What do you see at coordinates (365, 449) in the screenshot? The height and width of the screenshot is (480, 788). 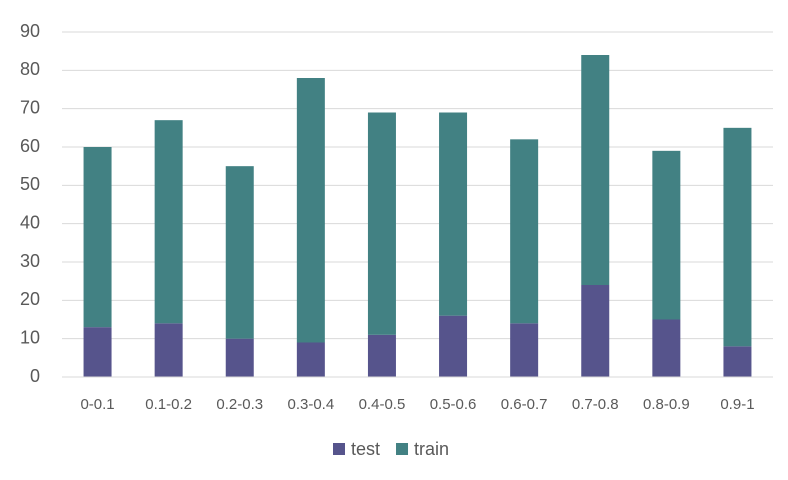 I see `legend-label: test` at bounding box center [365, 449].